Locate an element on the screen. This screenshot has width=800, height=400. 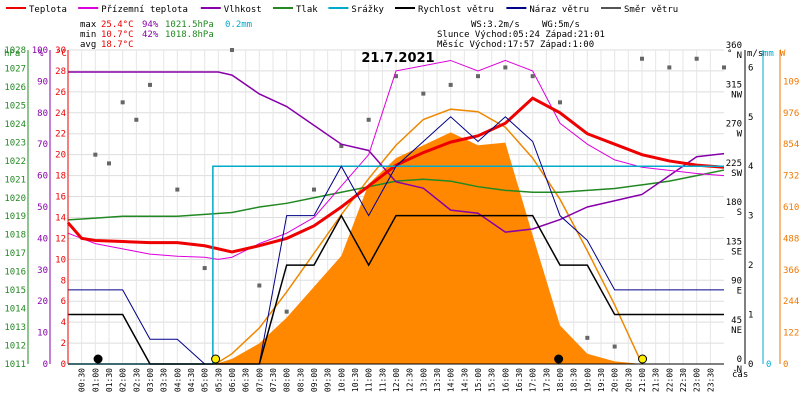
direction-compass-label: W is located at coordinates (740, 135).